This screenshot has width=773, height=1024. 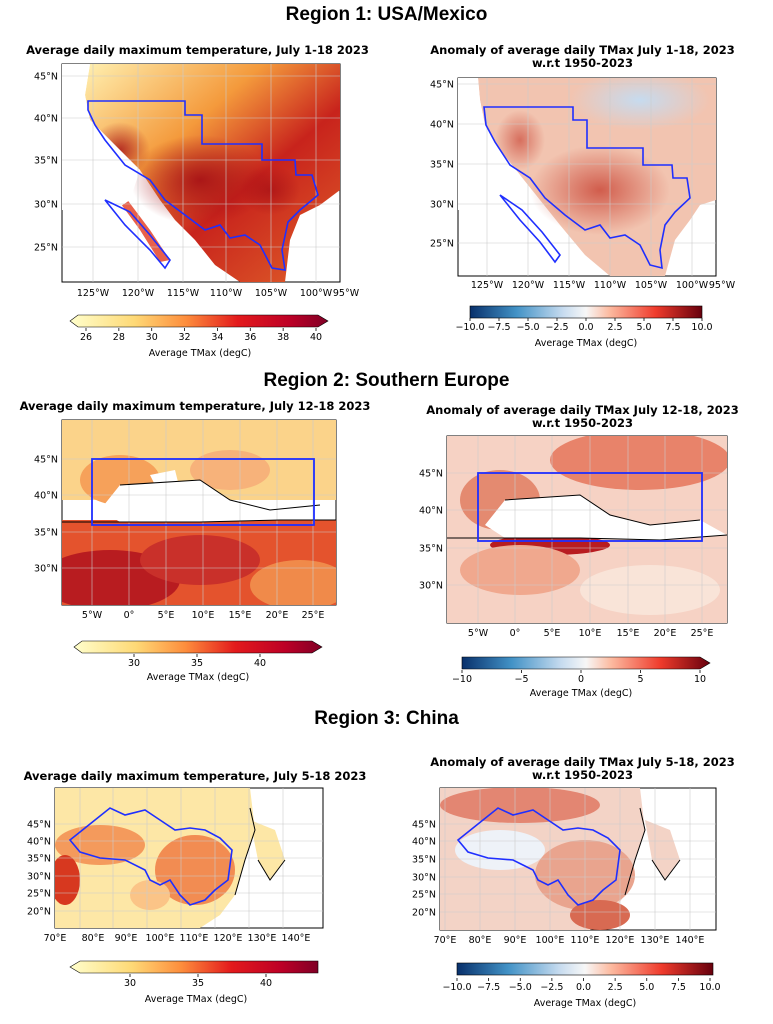 I want to click on region-2-anom-box, so click(x=590, y=507).